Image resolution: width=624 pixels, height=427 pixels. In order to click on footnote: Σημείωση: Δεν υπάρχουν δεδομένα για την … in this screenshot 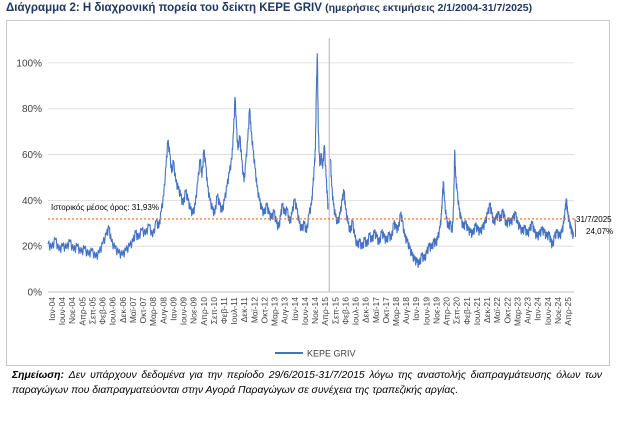, I will do `click(307, 383)`.